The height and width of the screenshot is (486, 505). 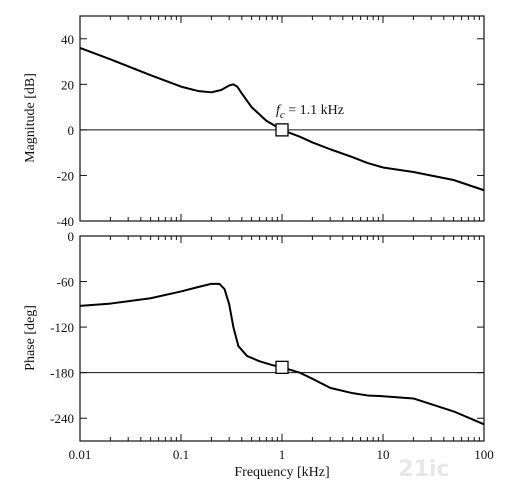 What do you see at coordinates (62, 373) in the screenshot?
I see `y-tick-label: -180` at bounding box center [62, 373].